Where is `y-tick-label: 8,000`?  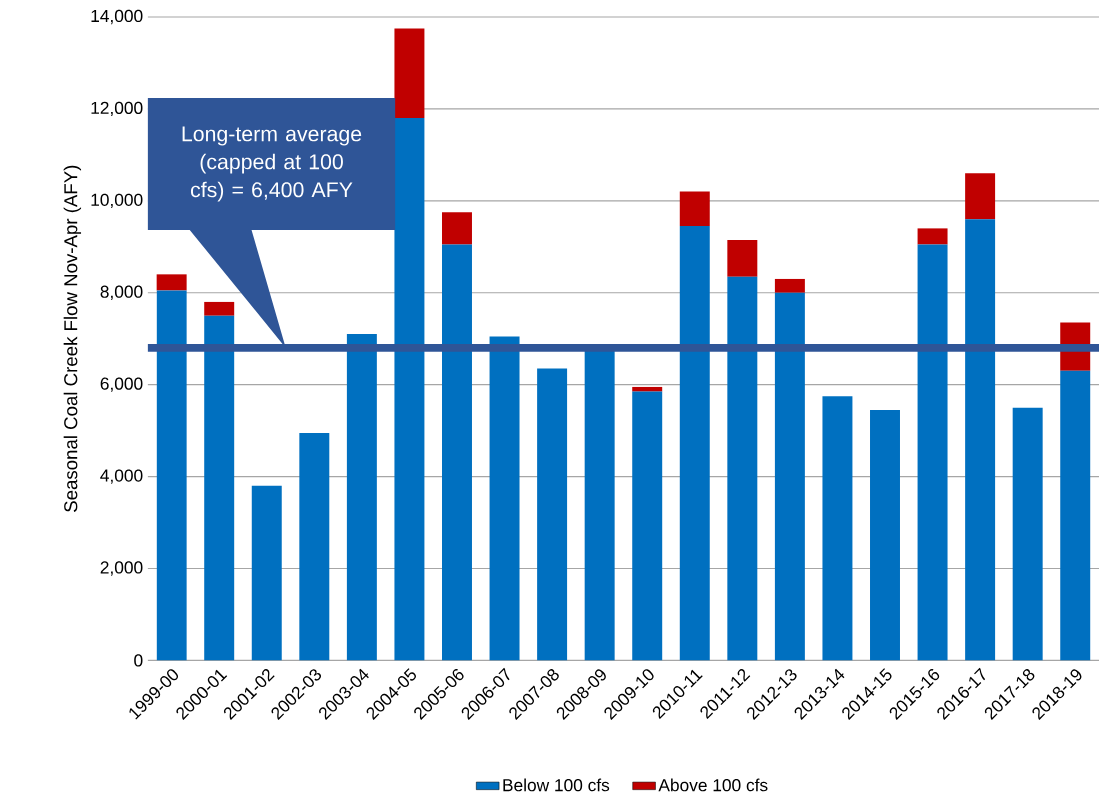 y-tick-label: 8,000 is located at coordinates (121, 292).